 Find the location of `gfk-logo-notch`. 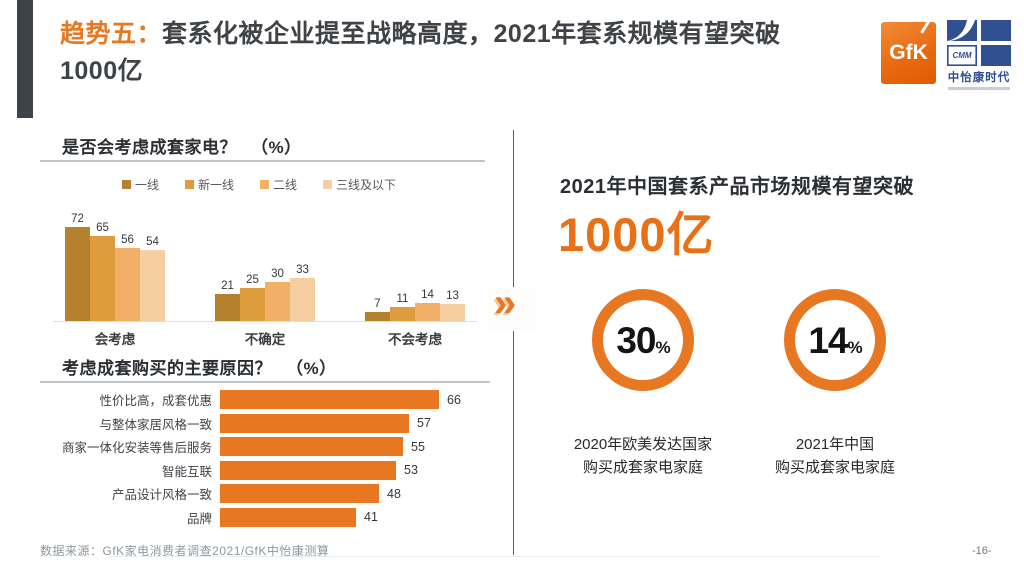

gfk-logo-notch is located at coordinates (925, 28).